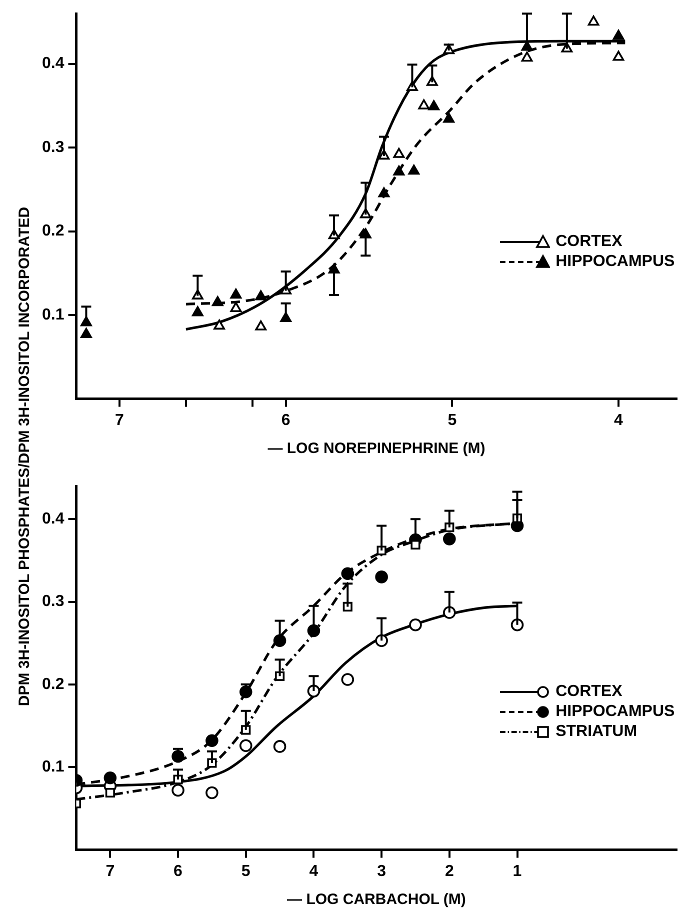  Describe the element at coordinates (377, 449) in the screenshot. I see `x-axis-title: — LOG NOREPINEPHRINE (M)` at that location.